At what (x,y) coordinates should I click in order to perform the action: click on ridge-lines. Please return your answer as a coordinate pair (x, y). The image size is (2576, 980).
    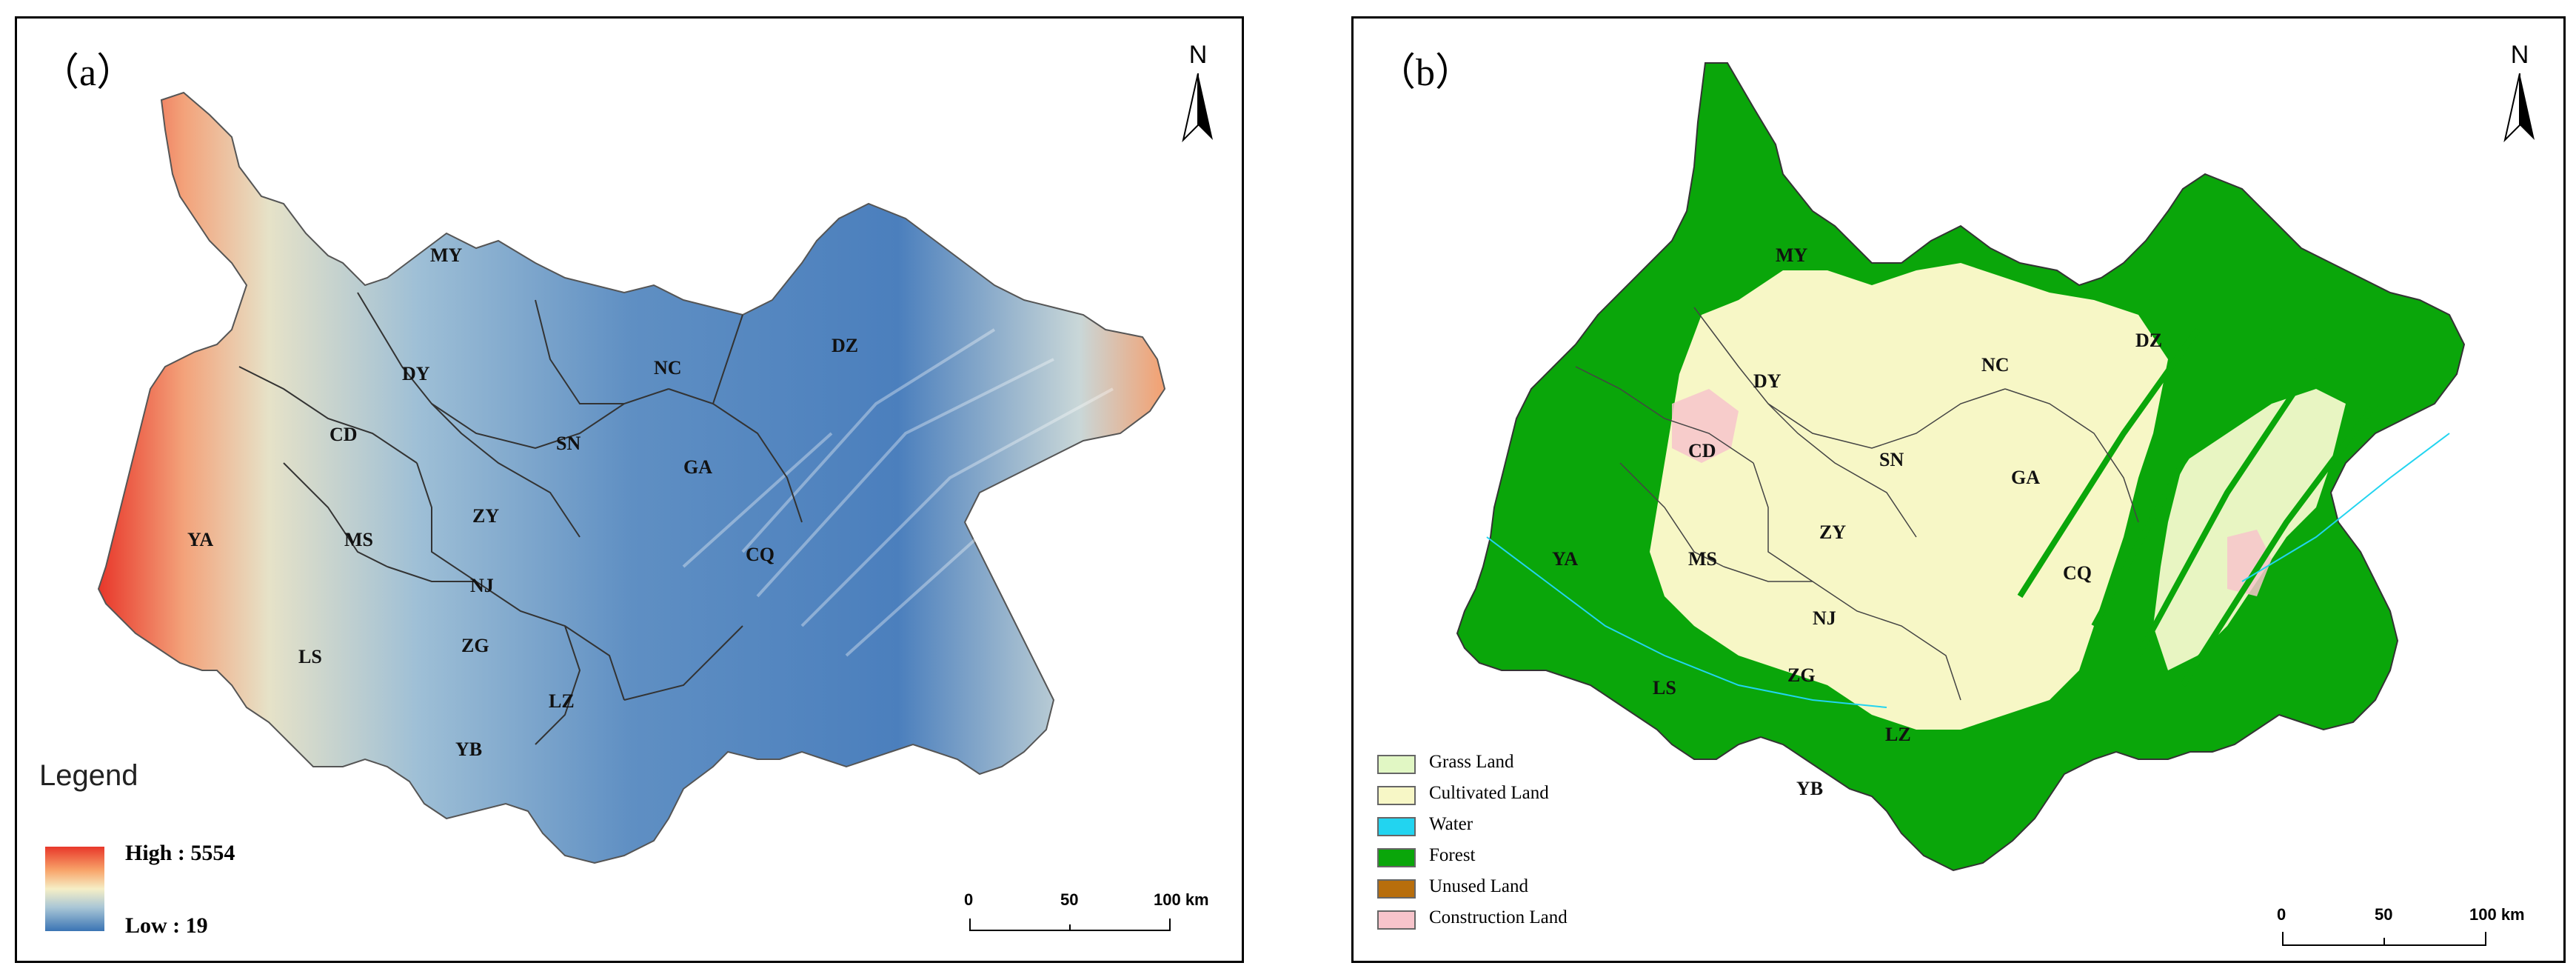
    Looking at the image, I should click on (898, 492).